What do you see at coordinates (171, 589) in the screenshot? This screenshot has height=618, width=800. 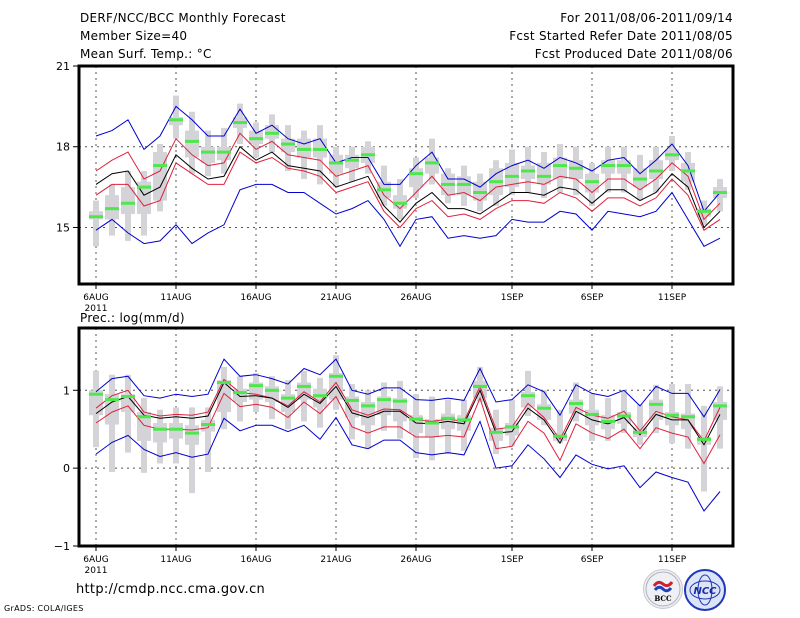 I see `source-url-link: http://cmdp.ncc.cma.gov.cn` at bounding box center [171, 589].